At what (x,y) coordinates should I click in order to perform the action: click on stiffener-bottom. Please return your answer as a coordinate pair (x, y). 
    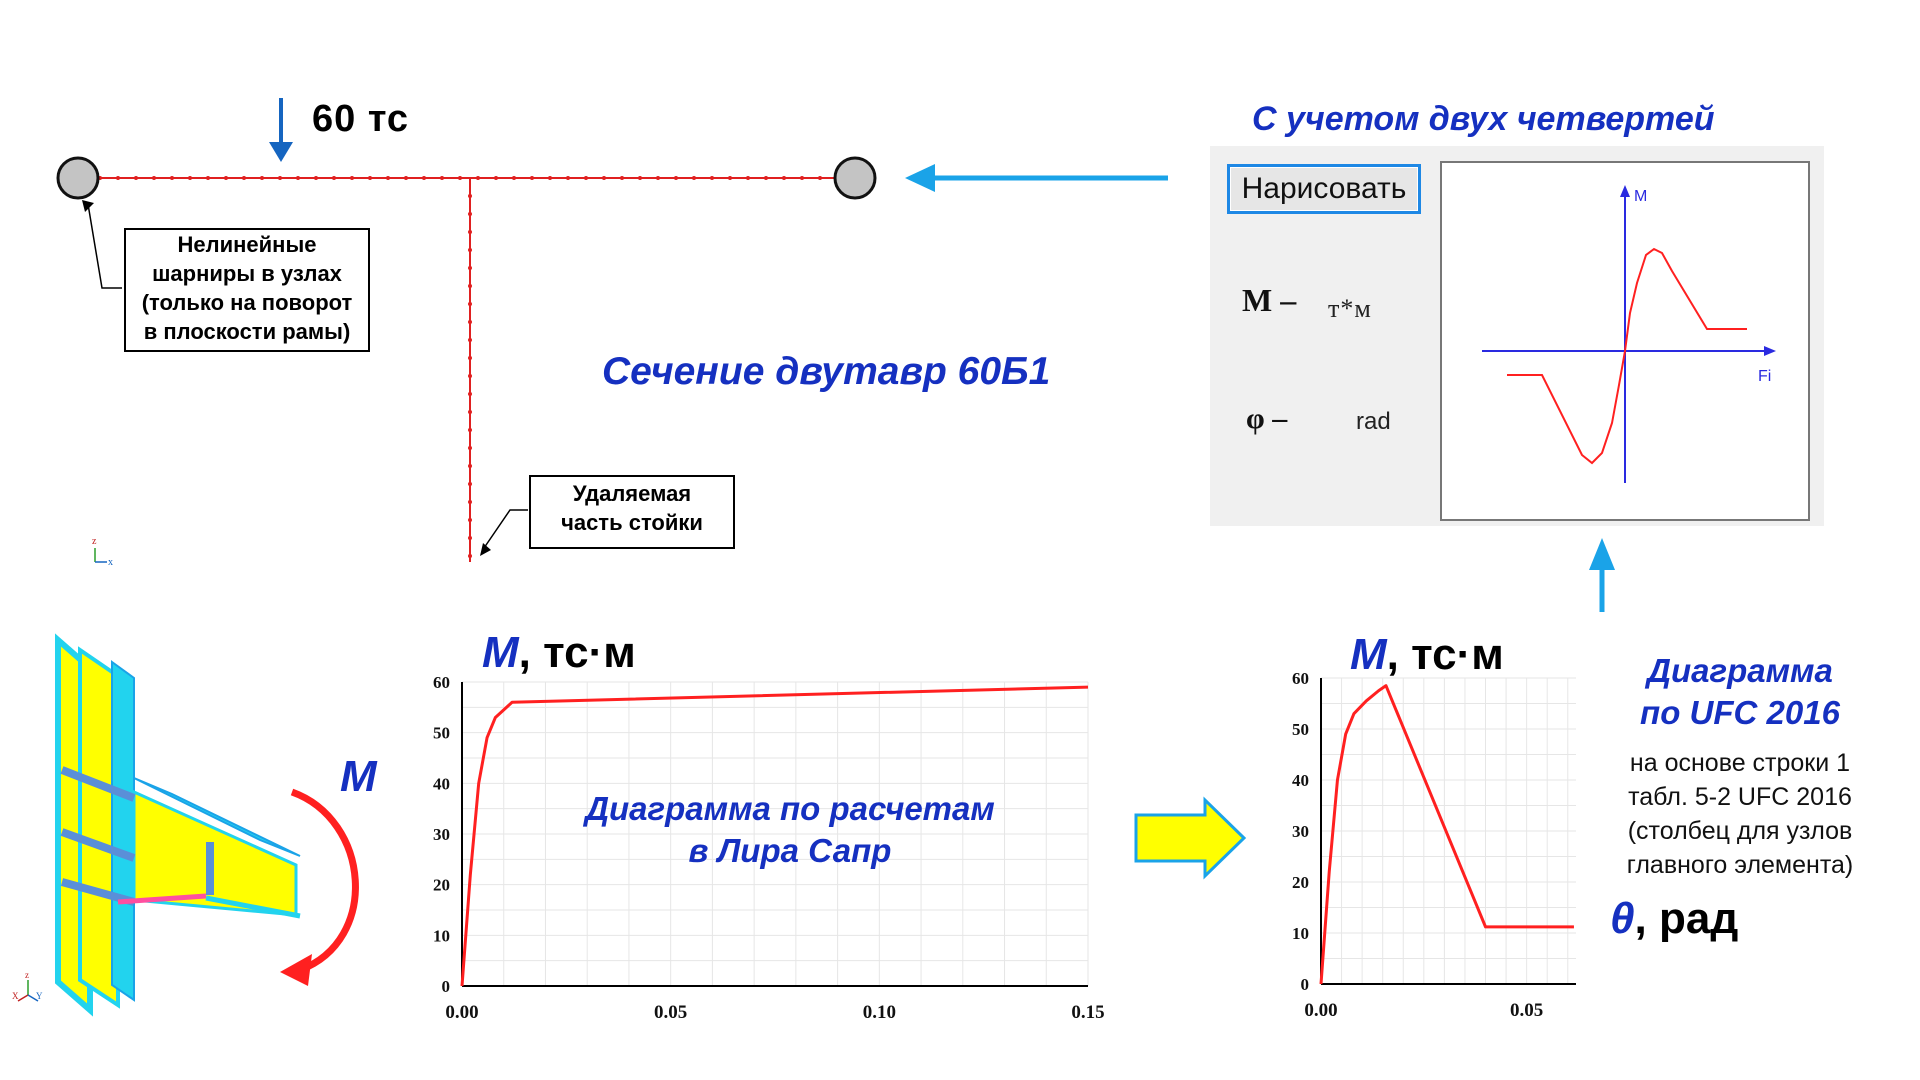
    Looking at the image, I should click on (98, 892).